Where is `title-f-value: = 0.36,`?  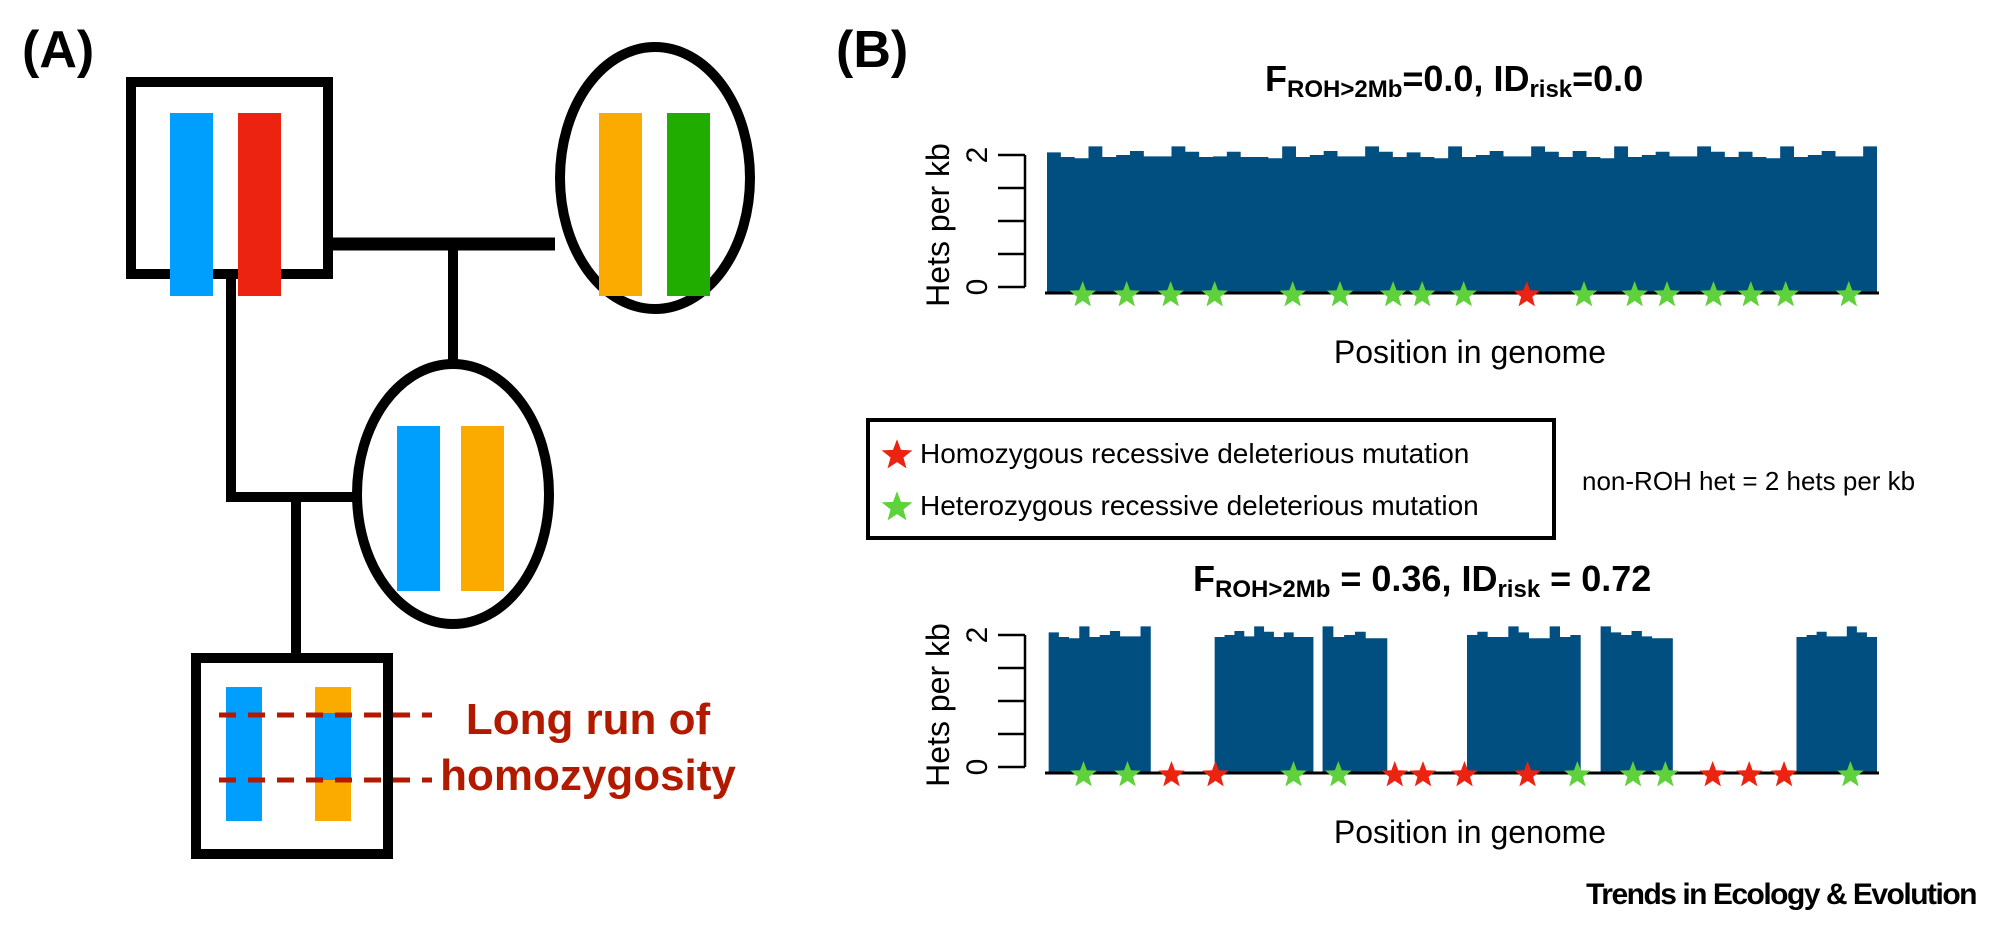 title-f-value: = 0.36, is located at coordinates (1396, 578).